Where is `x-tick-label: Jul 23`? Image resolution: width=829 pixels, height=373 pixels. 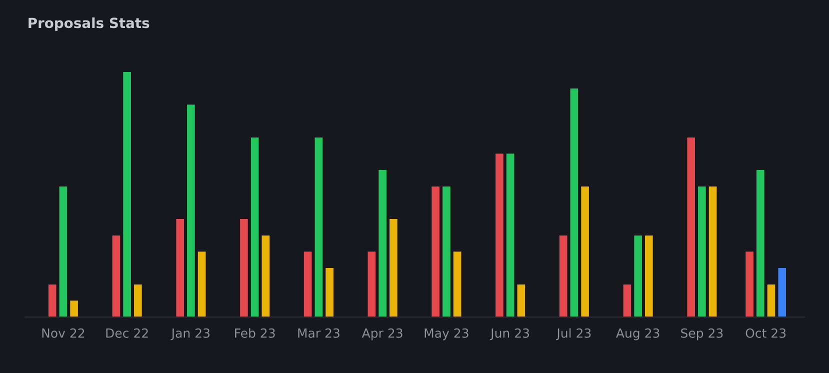
x-tick-label: Jul 23 is located at coordinates (573, 334).